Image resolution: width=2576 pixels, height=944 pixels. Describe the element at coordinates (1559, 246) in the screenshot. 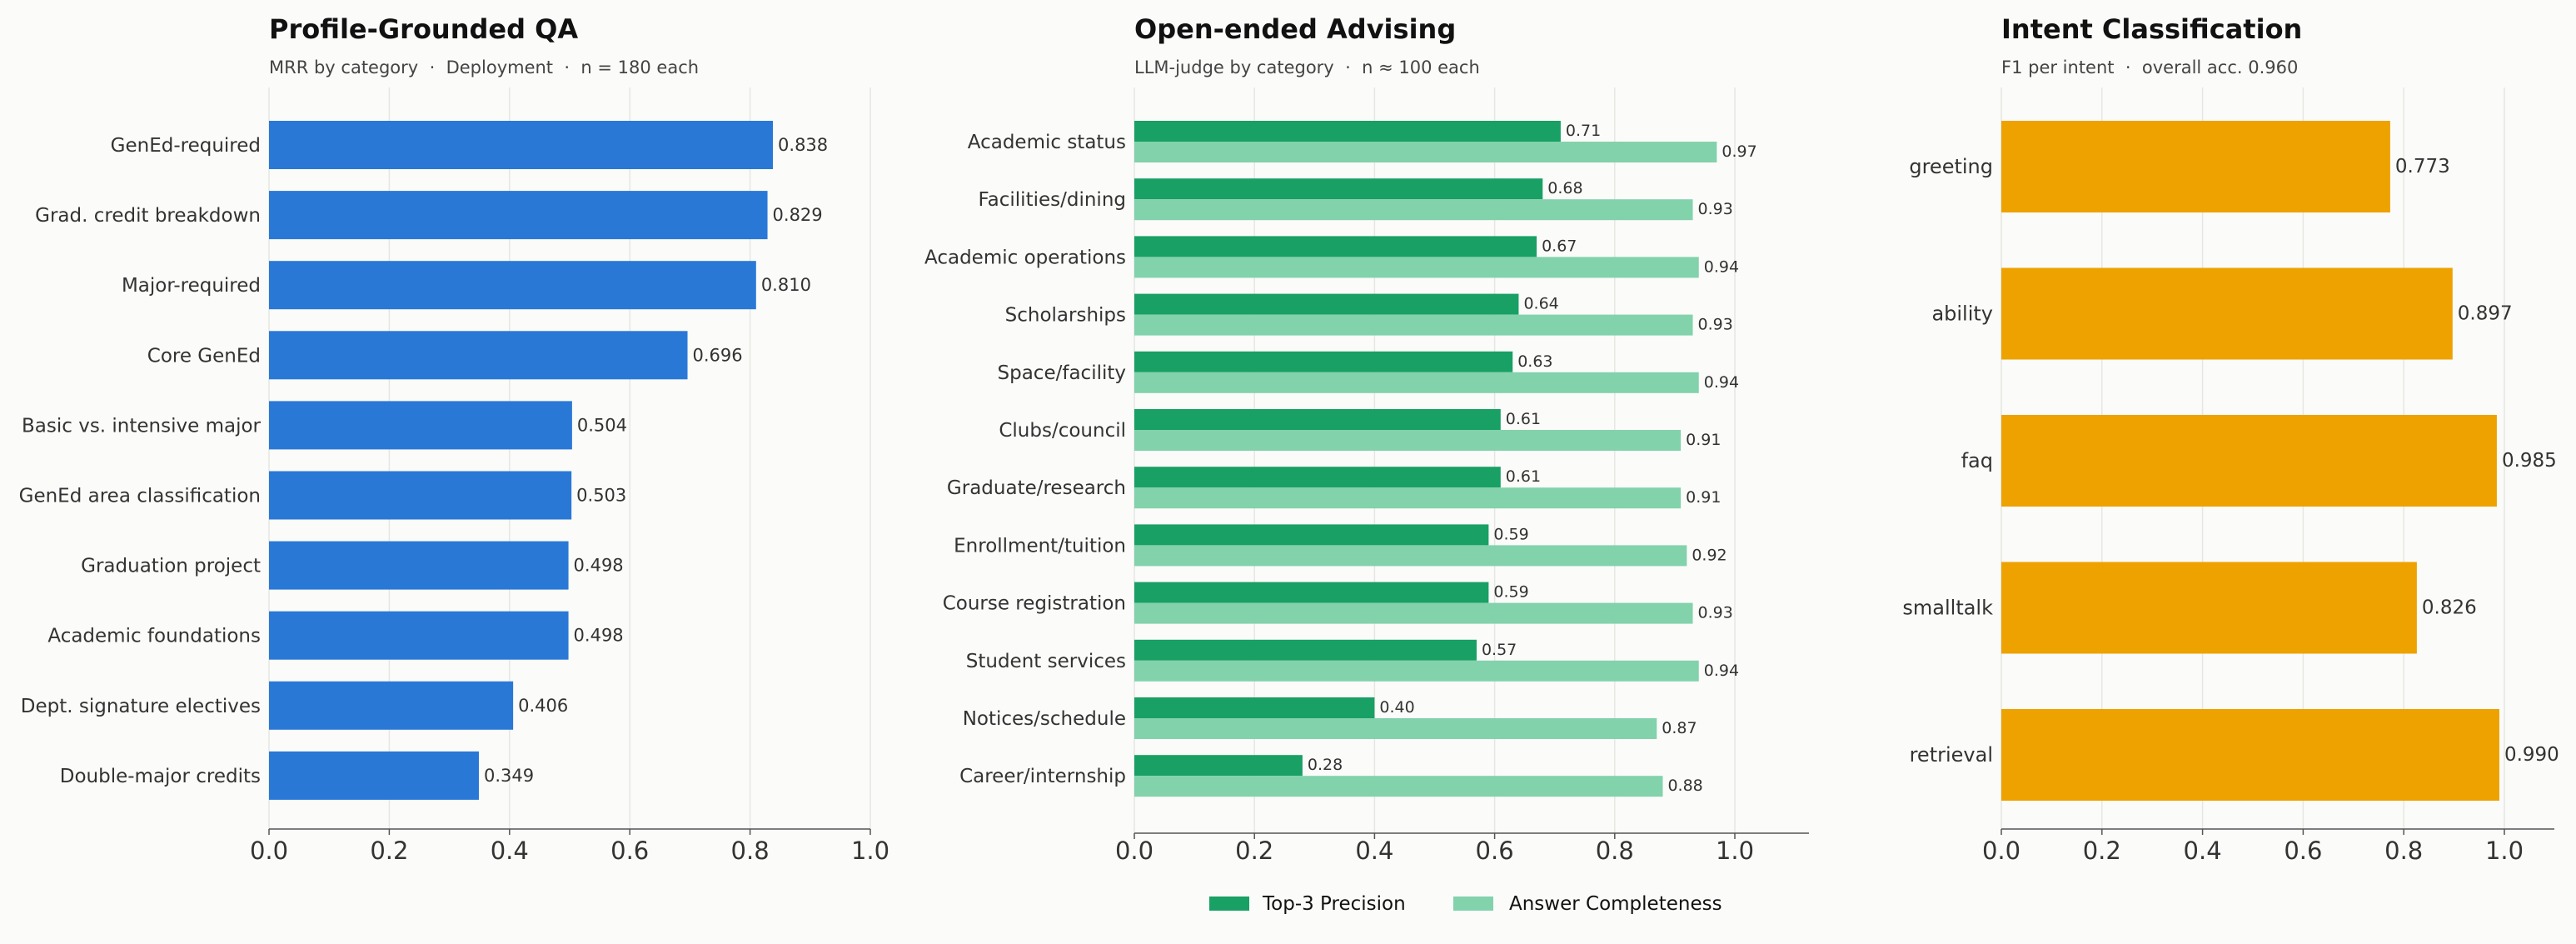

I see `data-label: 0.67` at that location.